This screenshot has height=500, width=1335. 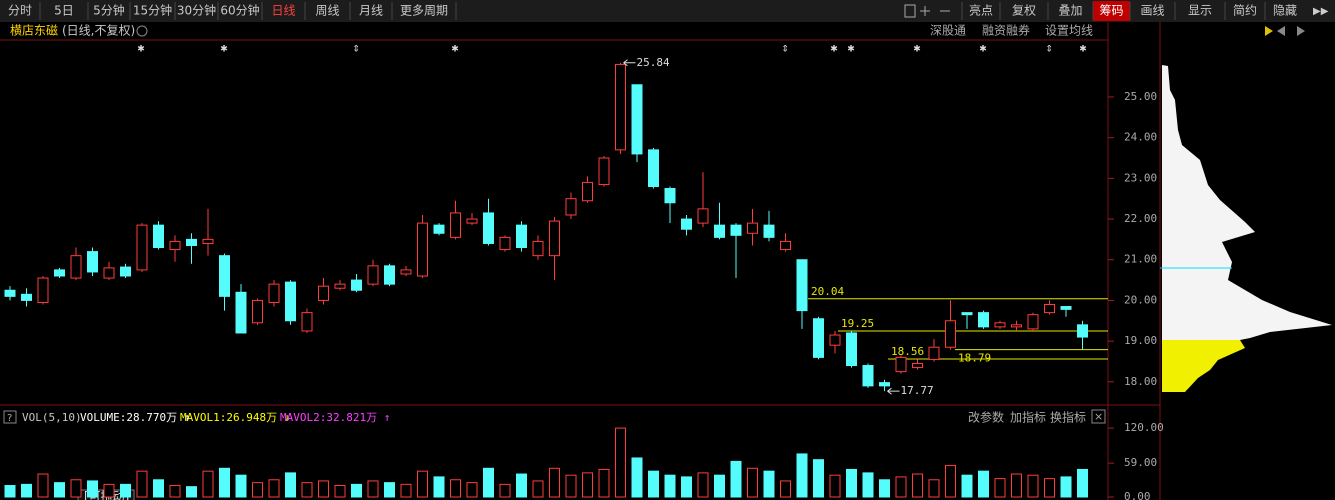 I want to click on toolbar-button: 5日, so click(x=64, y=11).